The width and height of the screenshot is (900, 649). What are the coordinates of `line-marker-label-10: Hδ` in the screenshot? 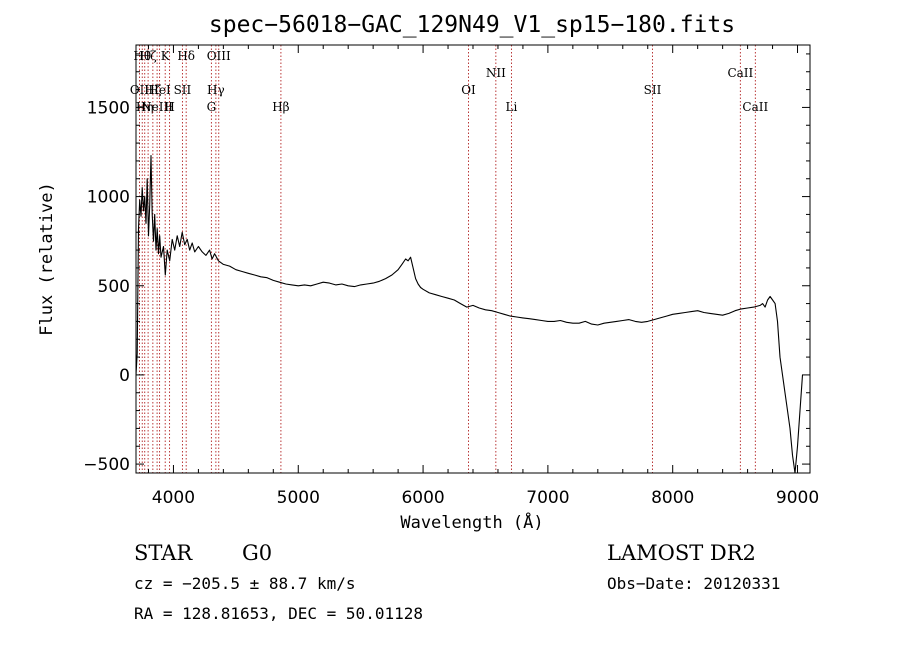 It's located at (186, 56).